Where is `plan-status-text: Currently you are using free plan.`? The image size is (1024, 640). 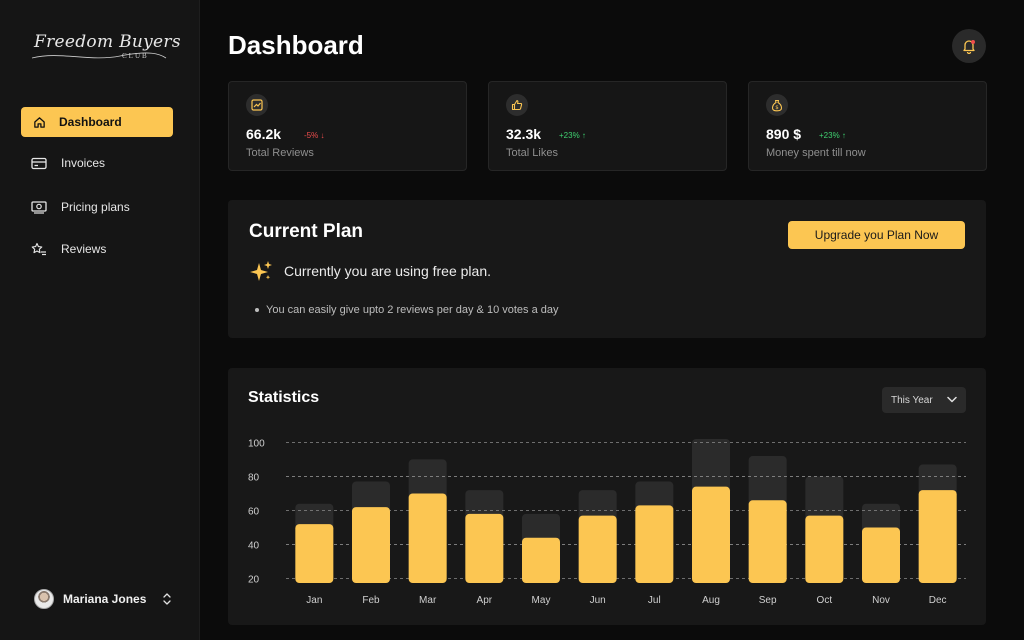 plan-status-text: Currently you are using free plan. is located at coordinates (387, 271).